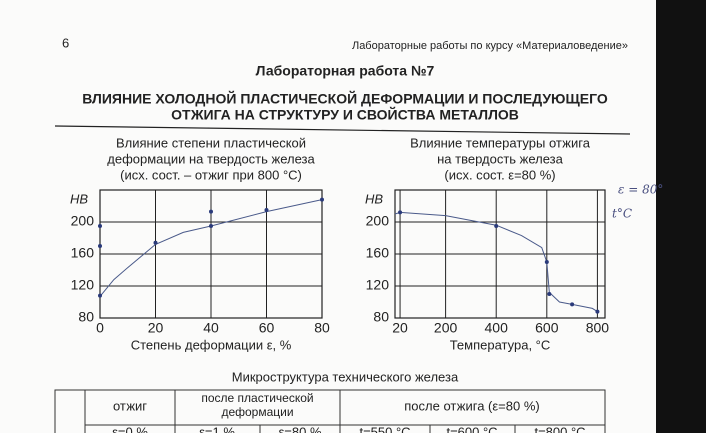 This screenshot has height=433, width=706. What do you see at coordinates (500, 142) in the screenshot?
I see `chart-title: Влияние температуры отжига` at bounding box center [500, 142].